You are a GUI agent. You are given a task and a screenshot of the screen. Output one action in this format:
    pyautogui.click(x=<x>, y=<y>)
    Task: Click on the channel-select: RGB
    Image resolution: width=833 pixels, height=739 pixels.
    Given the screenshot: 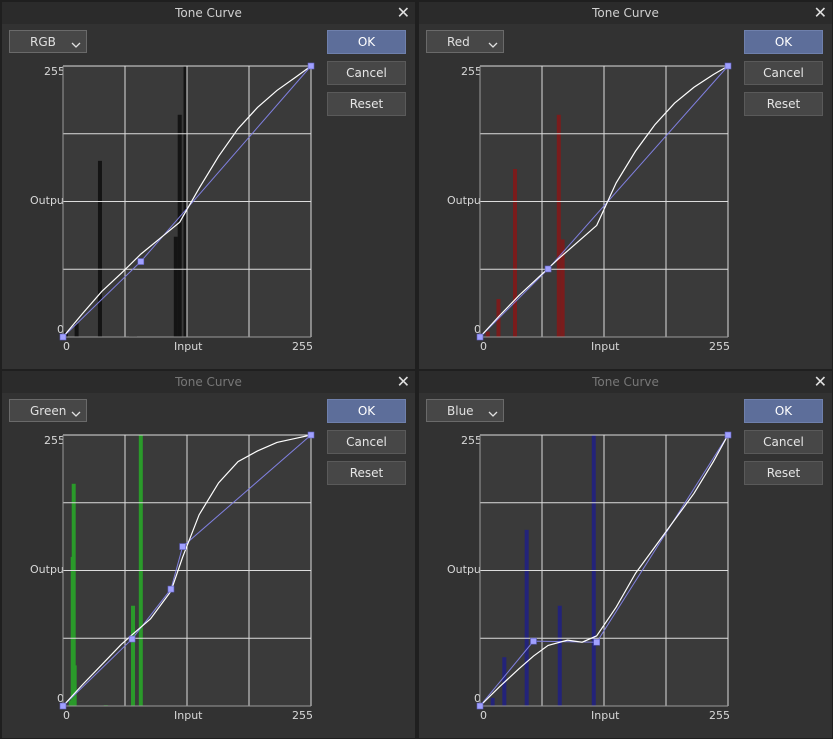 What is the action you would take?
    pyautogui.click(x=48, y=41)
    